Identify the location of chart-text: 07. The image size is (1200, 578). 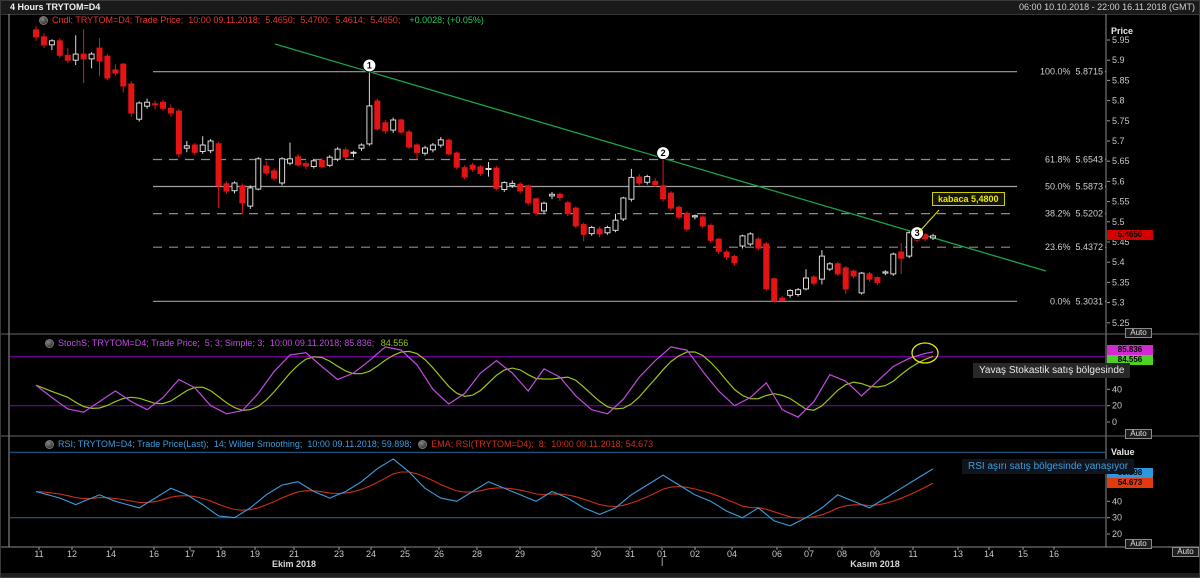
(809, 554).